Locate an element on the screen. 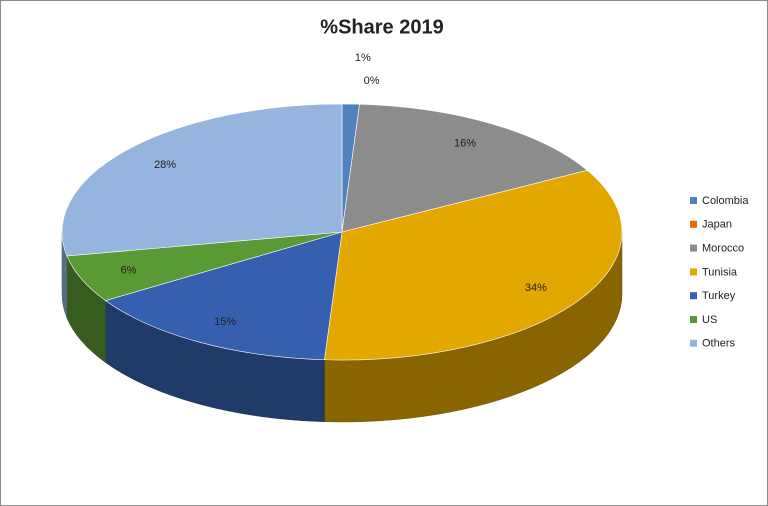  data-label: 0% is located at coordinates (372, 81).